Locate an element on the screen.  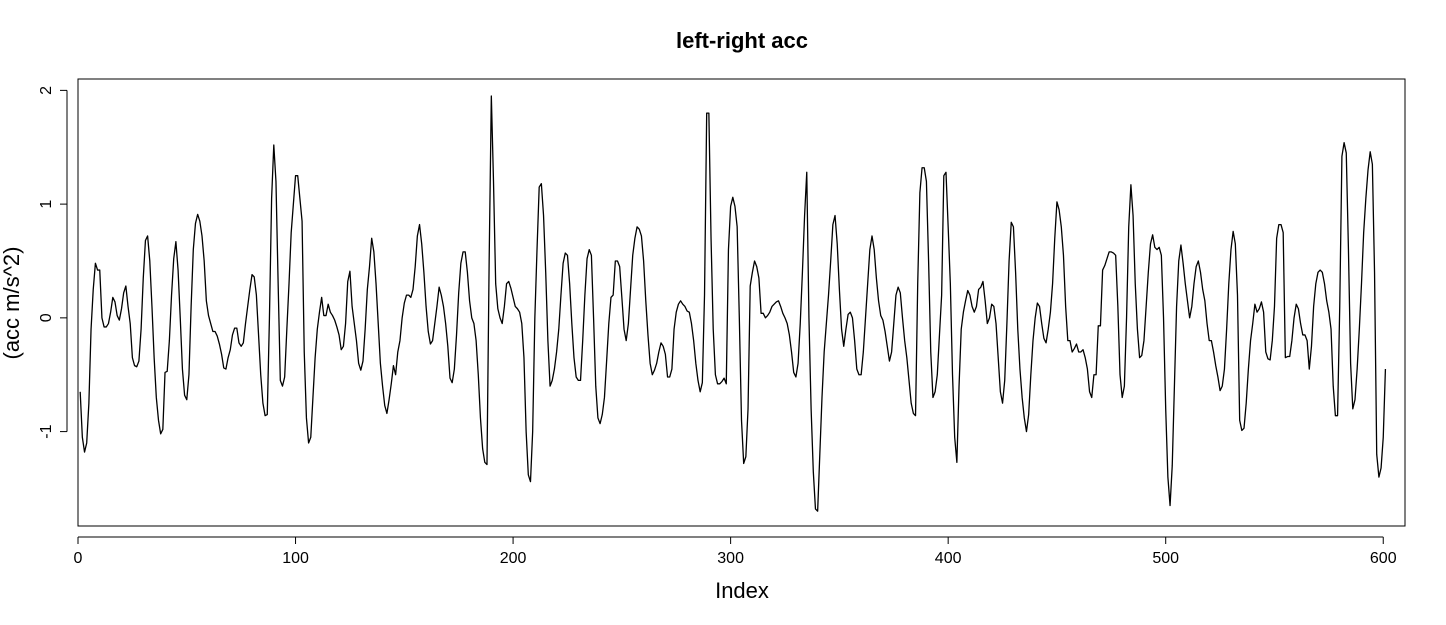
x-tick-label: 300 is located at coordinates (730, 558).